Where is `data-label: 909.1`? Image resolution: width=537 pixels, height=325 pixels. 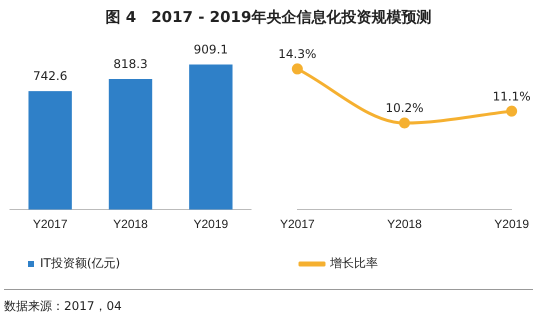
data-label: 909.1 is located at coordinates (211, 49).